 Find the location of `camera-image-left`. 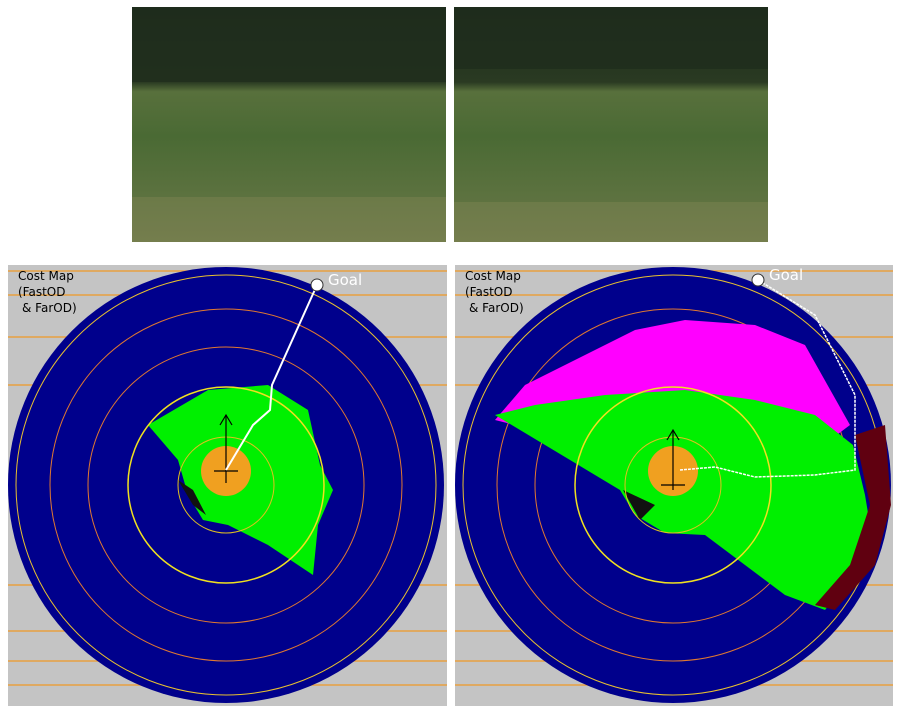

camera-image-left is located at coordinates (289, 124).